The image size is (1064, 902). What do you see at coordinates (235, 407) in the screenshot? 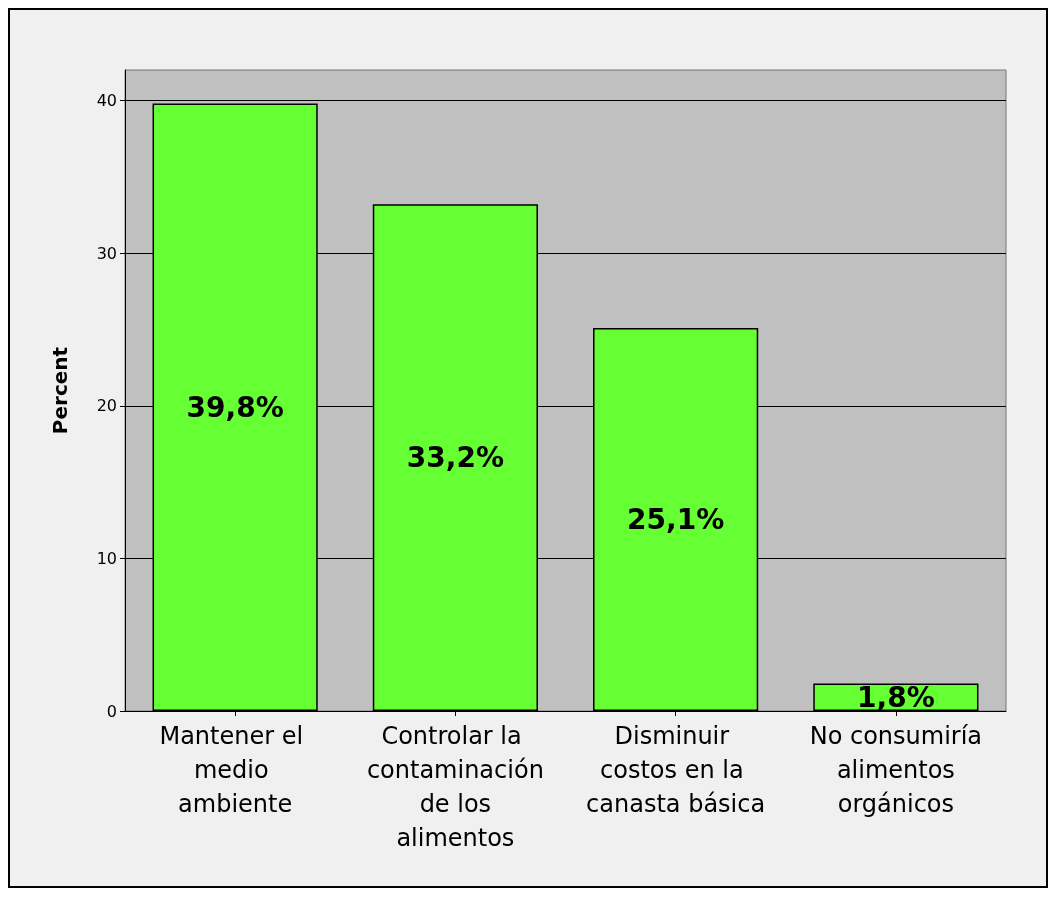
I see `data-label: 39,8%` at bounding box center [235, 407].